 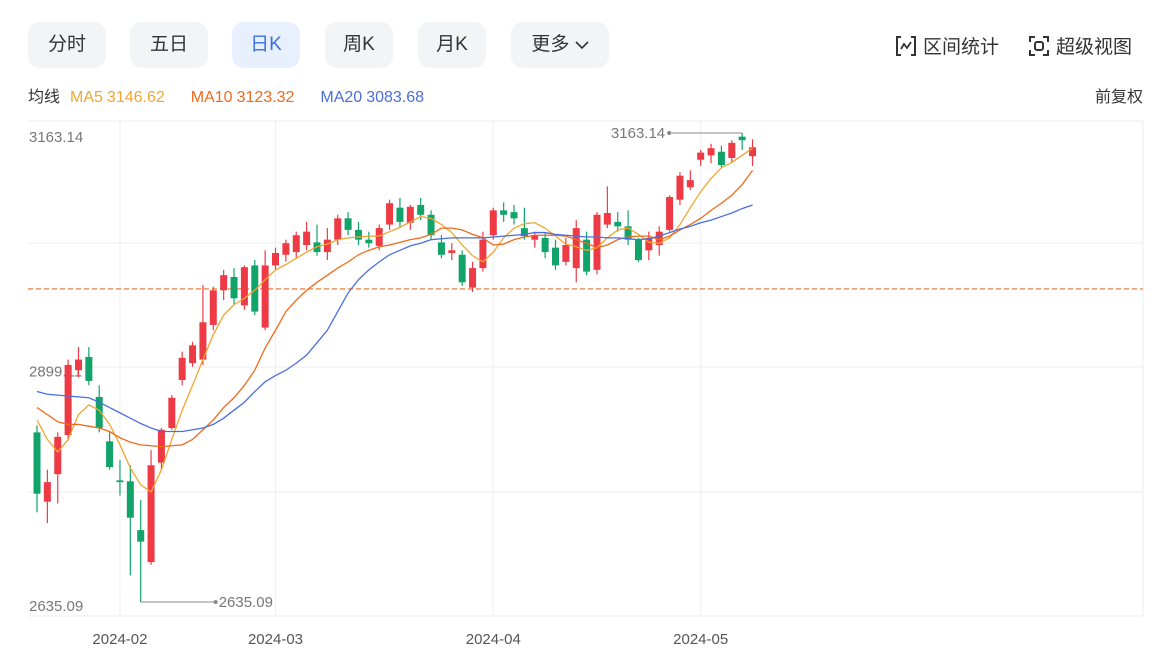 I want to click on super-view-button: 超级视图, so click(x=1080, y=45).